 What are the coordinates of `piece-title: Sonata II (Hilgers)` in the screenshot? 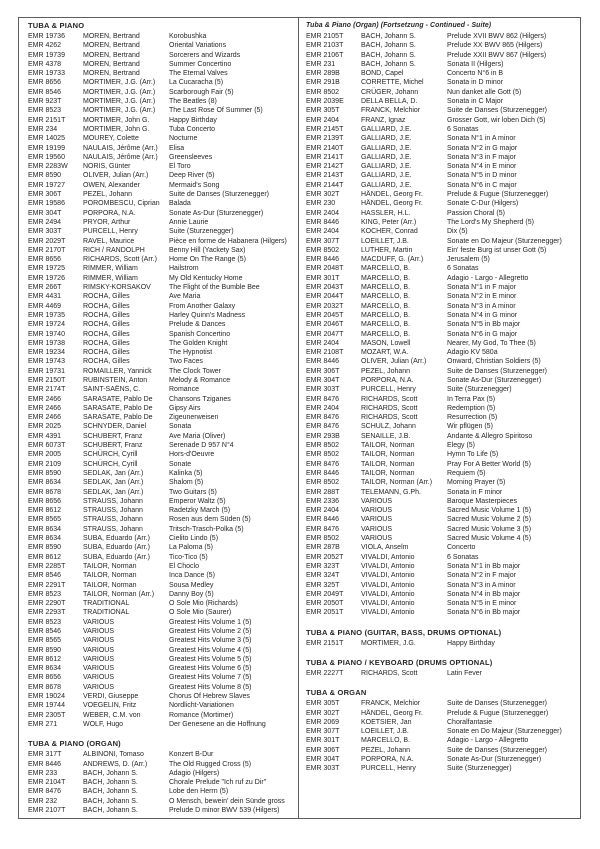 It's located at (475, 64).